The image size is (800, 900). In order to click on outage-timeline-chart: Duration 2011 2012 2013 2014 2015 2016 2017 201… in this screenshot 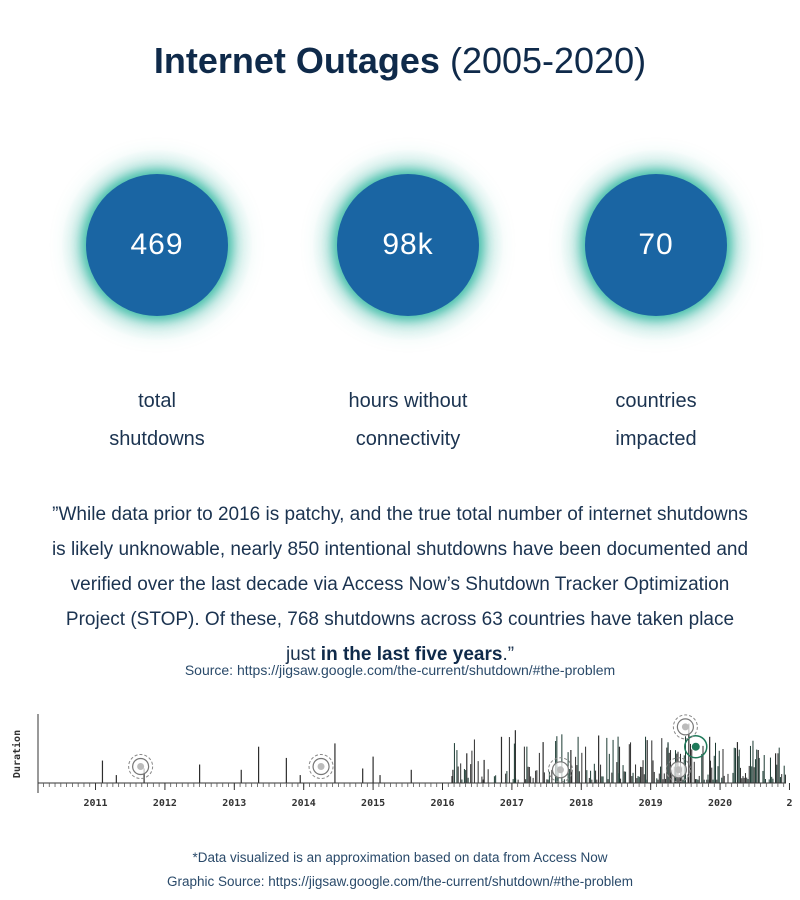, I will do `click(401, 761)`.